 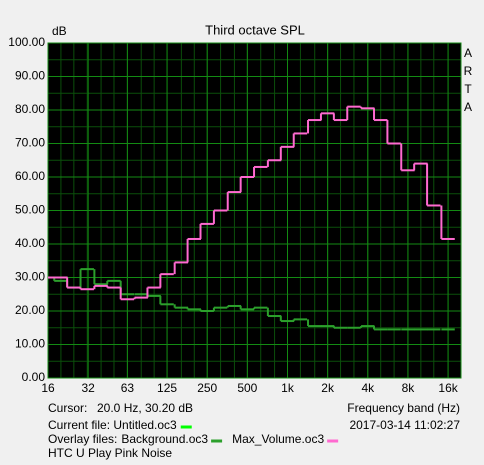 I want to click on y-tick-label: 0.00, so click(x=34, y=377).